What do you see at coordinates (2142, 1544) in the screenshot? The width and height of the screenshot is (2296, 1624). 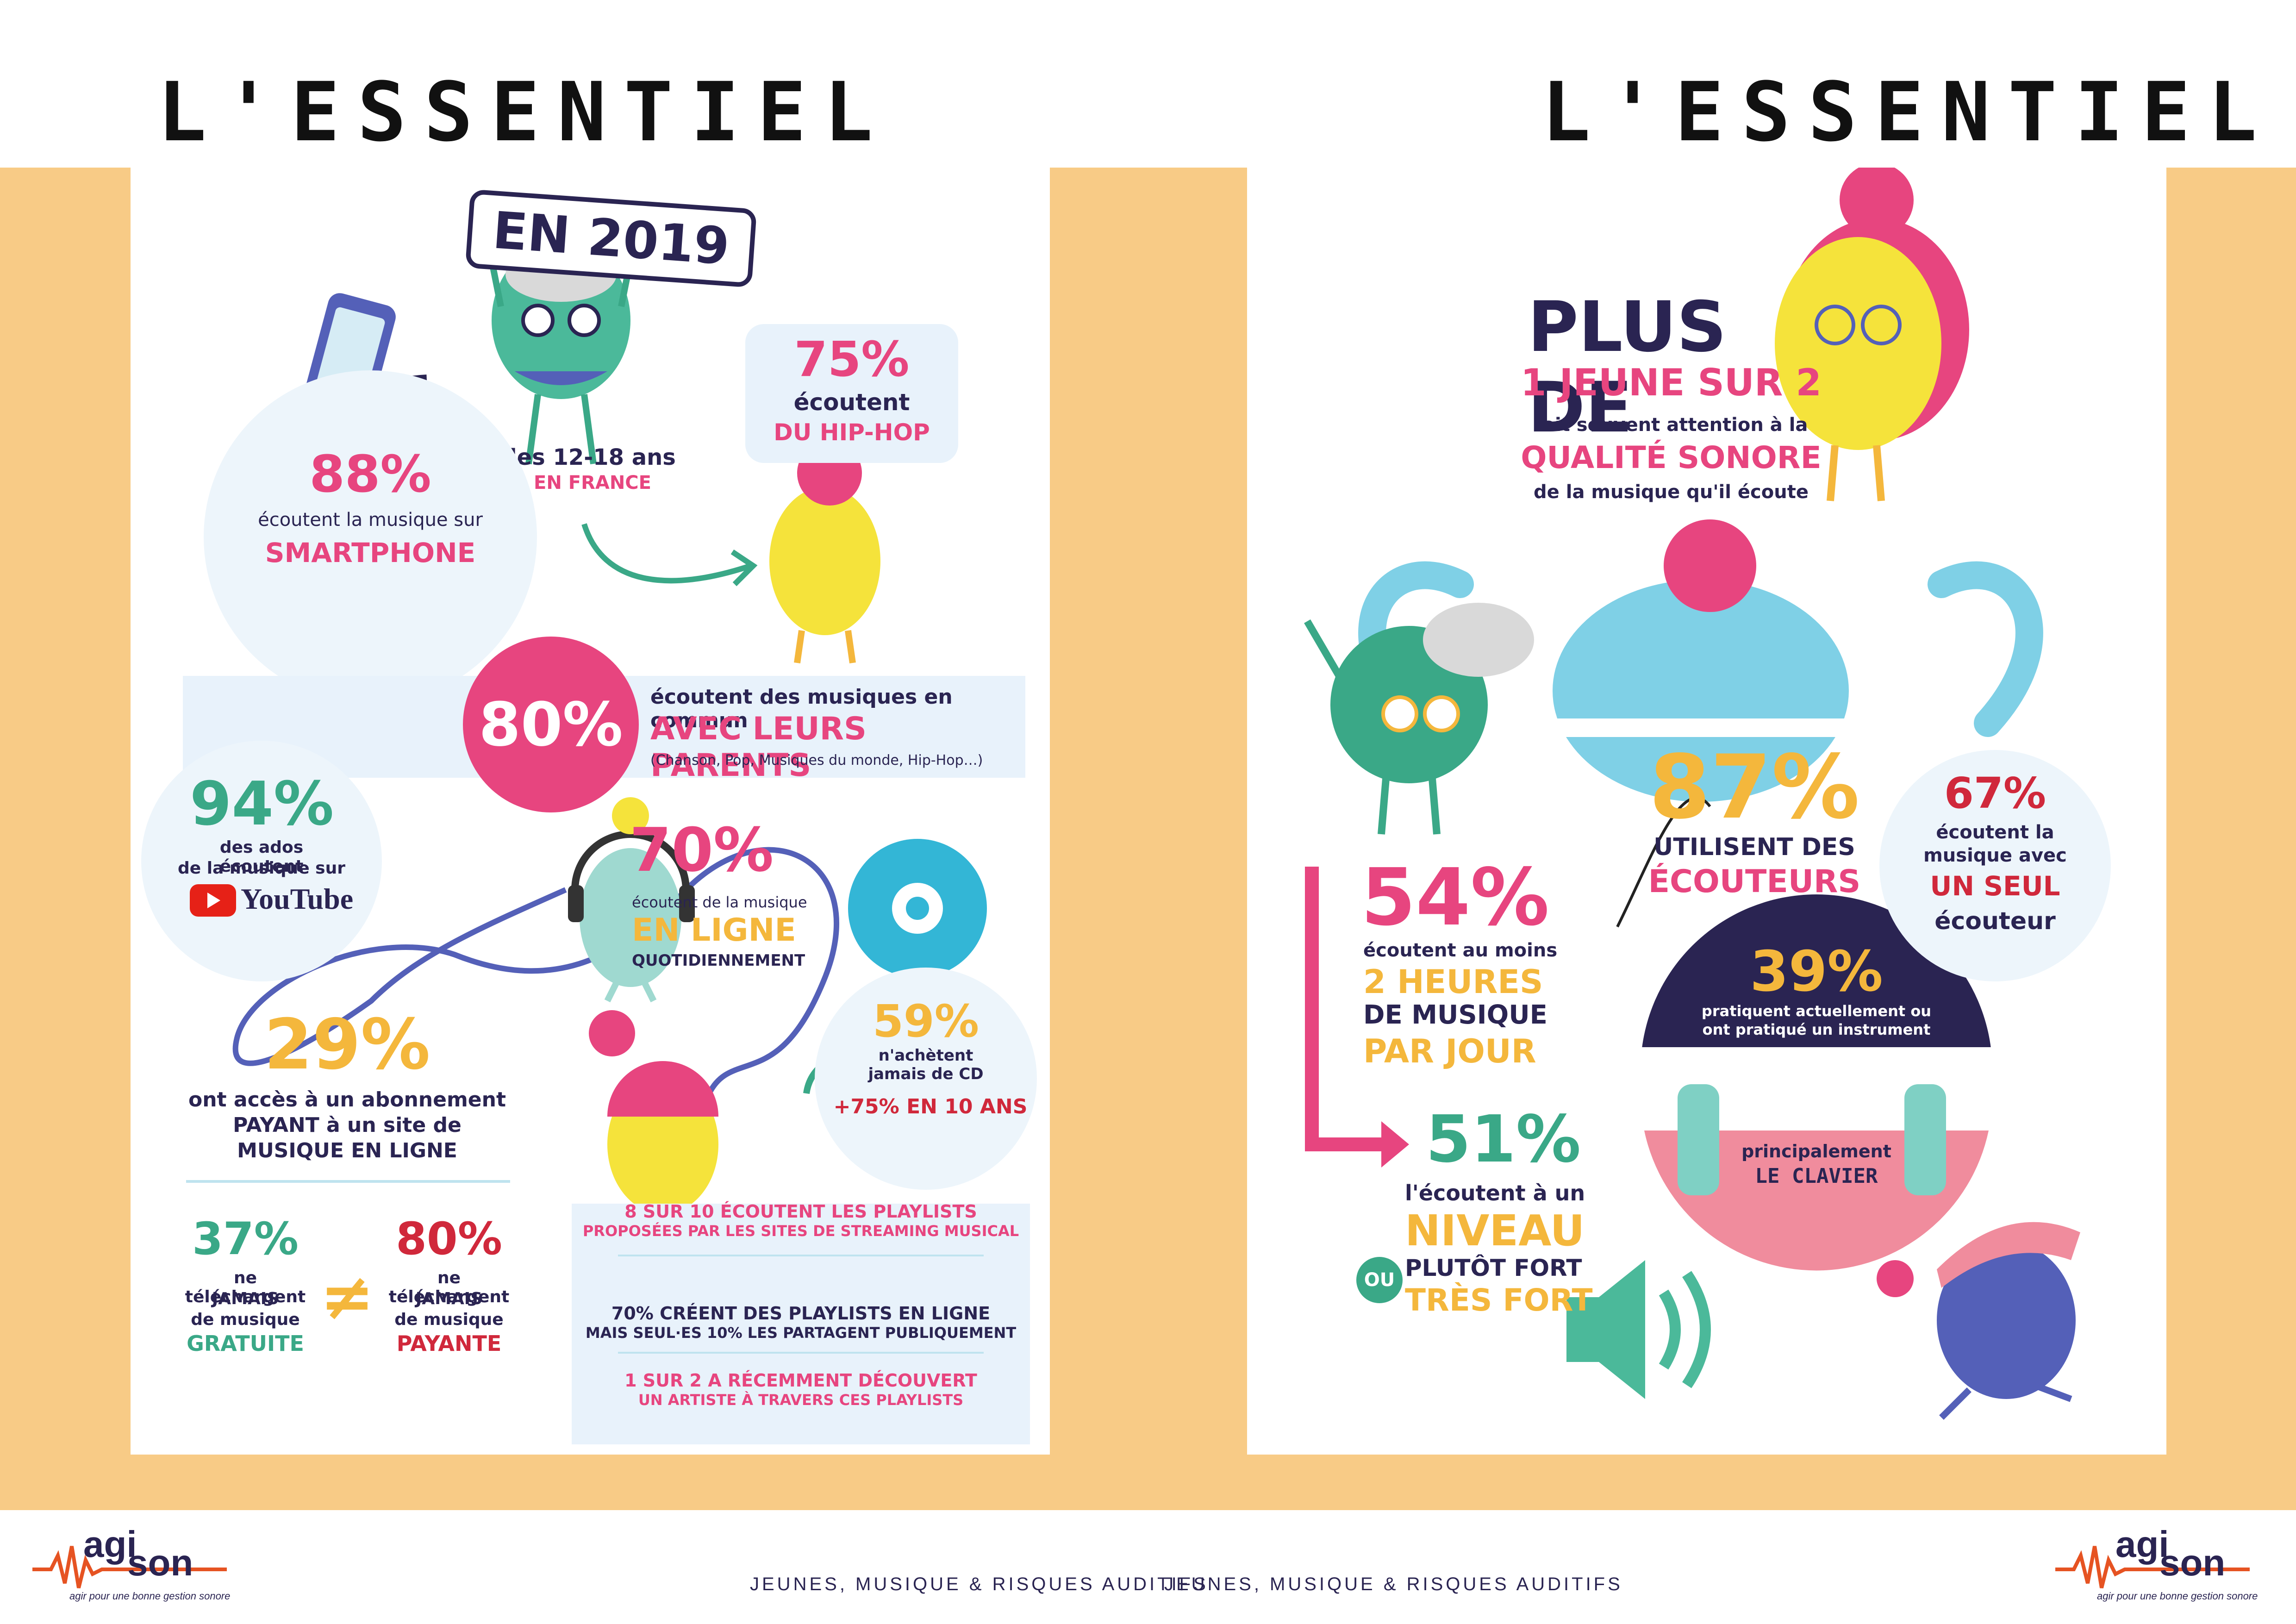 I see `logo-right-a: agi` at bounding box center [2142, 1544].